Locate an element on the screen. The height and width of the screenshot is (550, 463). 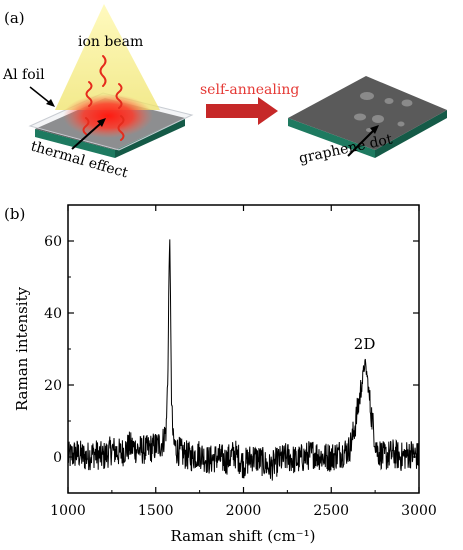
substrate-right-top is located at coordinates (367, 113).